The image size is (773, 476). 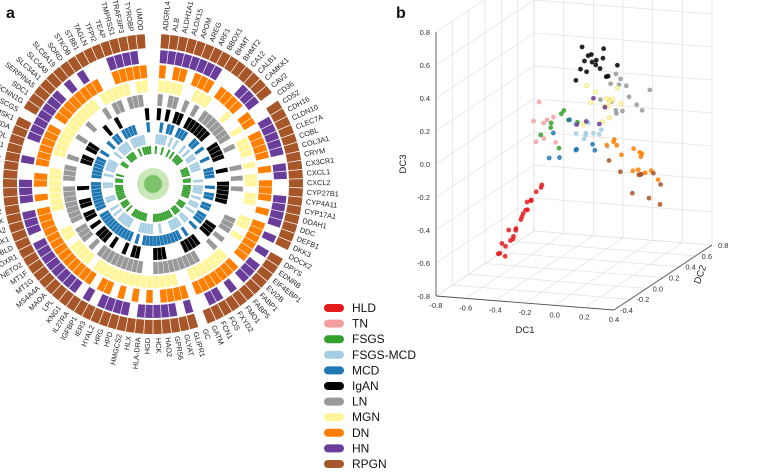 What do you see at coordinates (584, 317) in the screenshot?
I see `x-tick-label: 0.2` at bounding box center [584, 317].